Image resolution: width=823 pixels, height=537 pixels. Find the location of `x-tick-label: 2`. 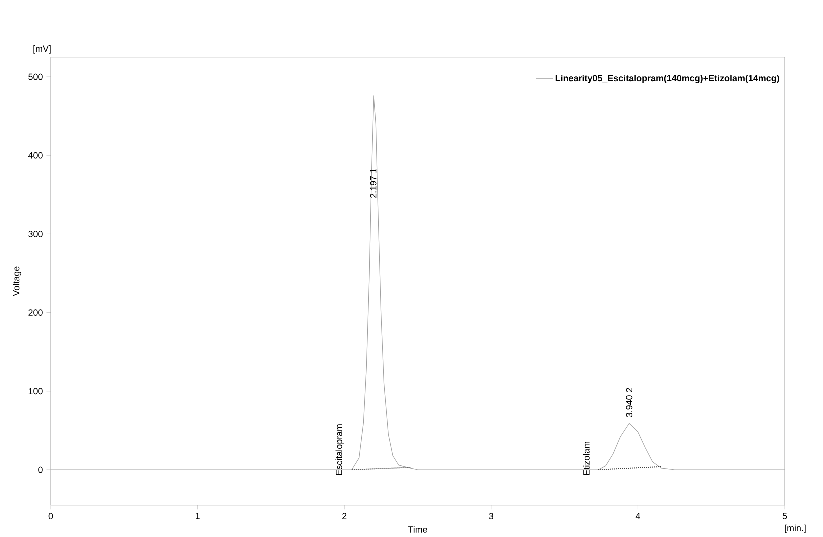

x-tick-label: 2 is located at coordinates (344, 516).